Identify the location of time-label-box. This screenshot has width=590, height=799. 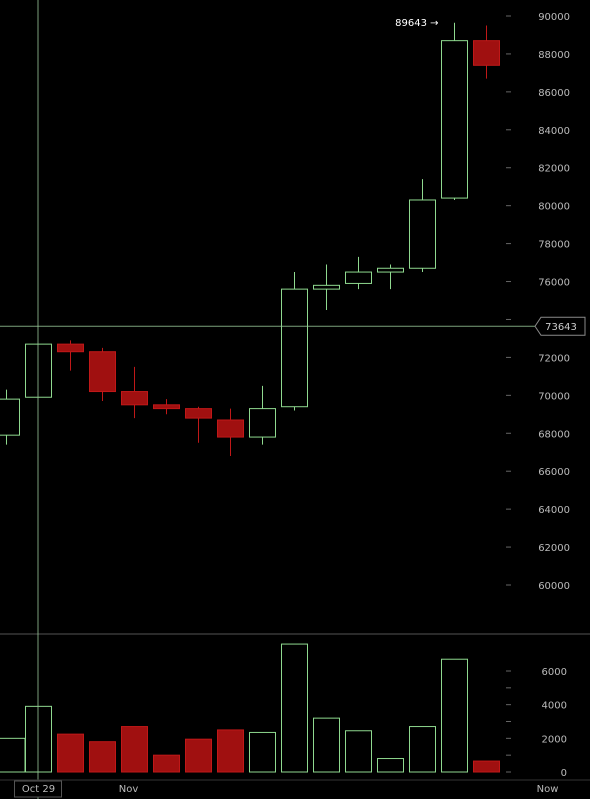
(38, 789).